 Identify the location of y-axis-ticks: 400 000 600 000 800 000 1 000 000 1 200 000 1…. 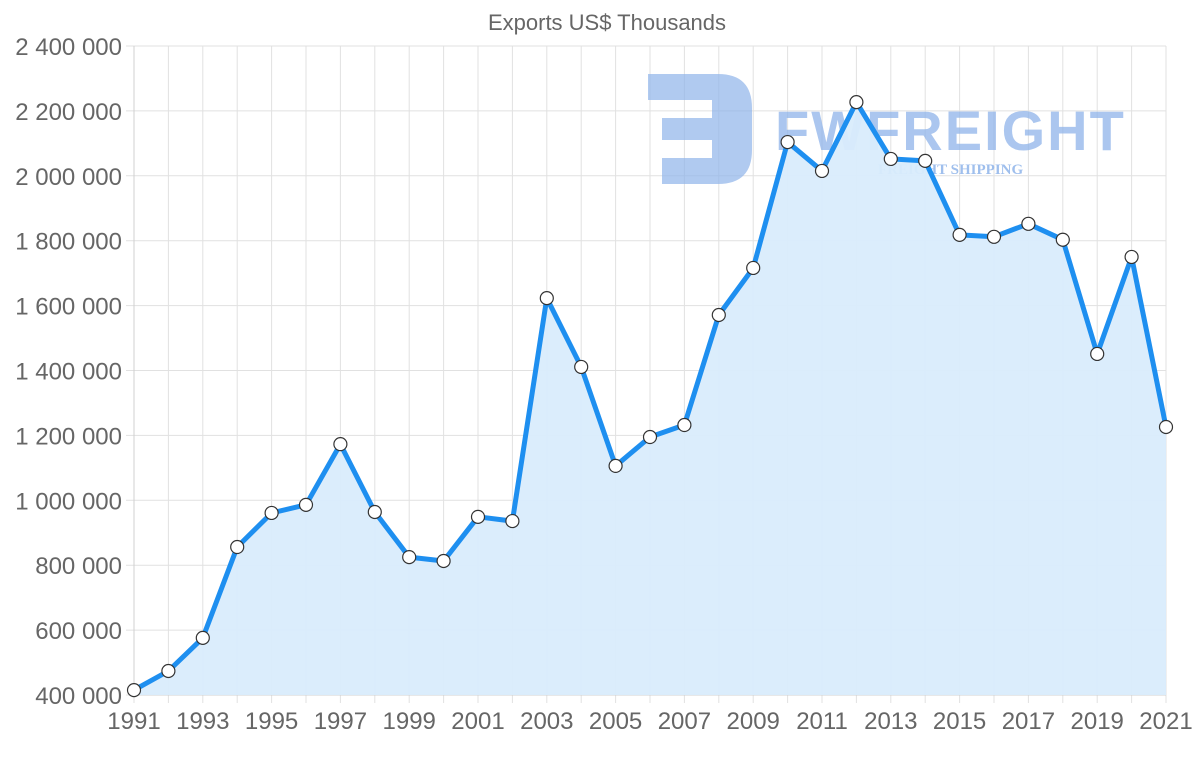
(68, 372).